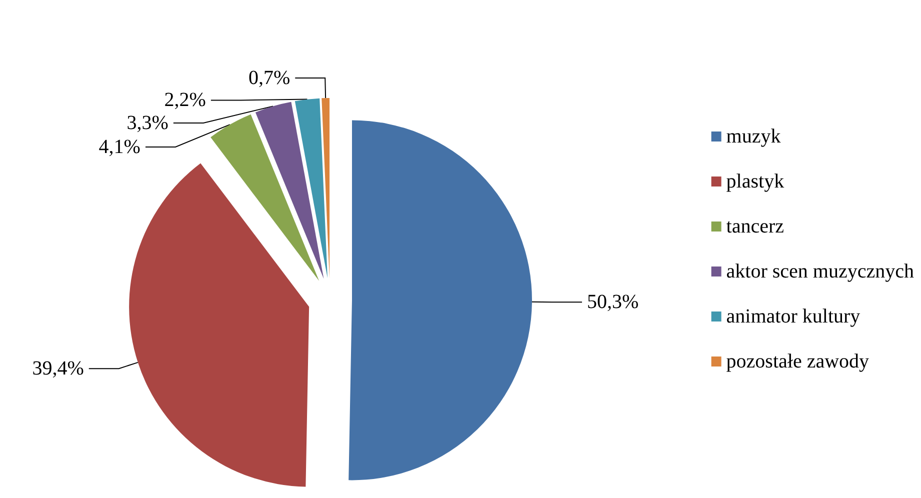 Image resolution: width=921 pixels, height=498 pixels. I want to click on legend-label: plastyk, so click(755, 181).